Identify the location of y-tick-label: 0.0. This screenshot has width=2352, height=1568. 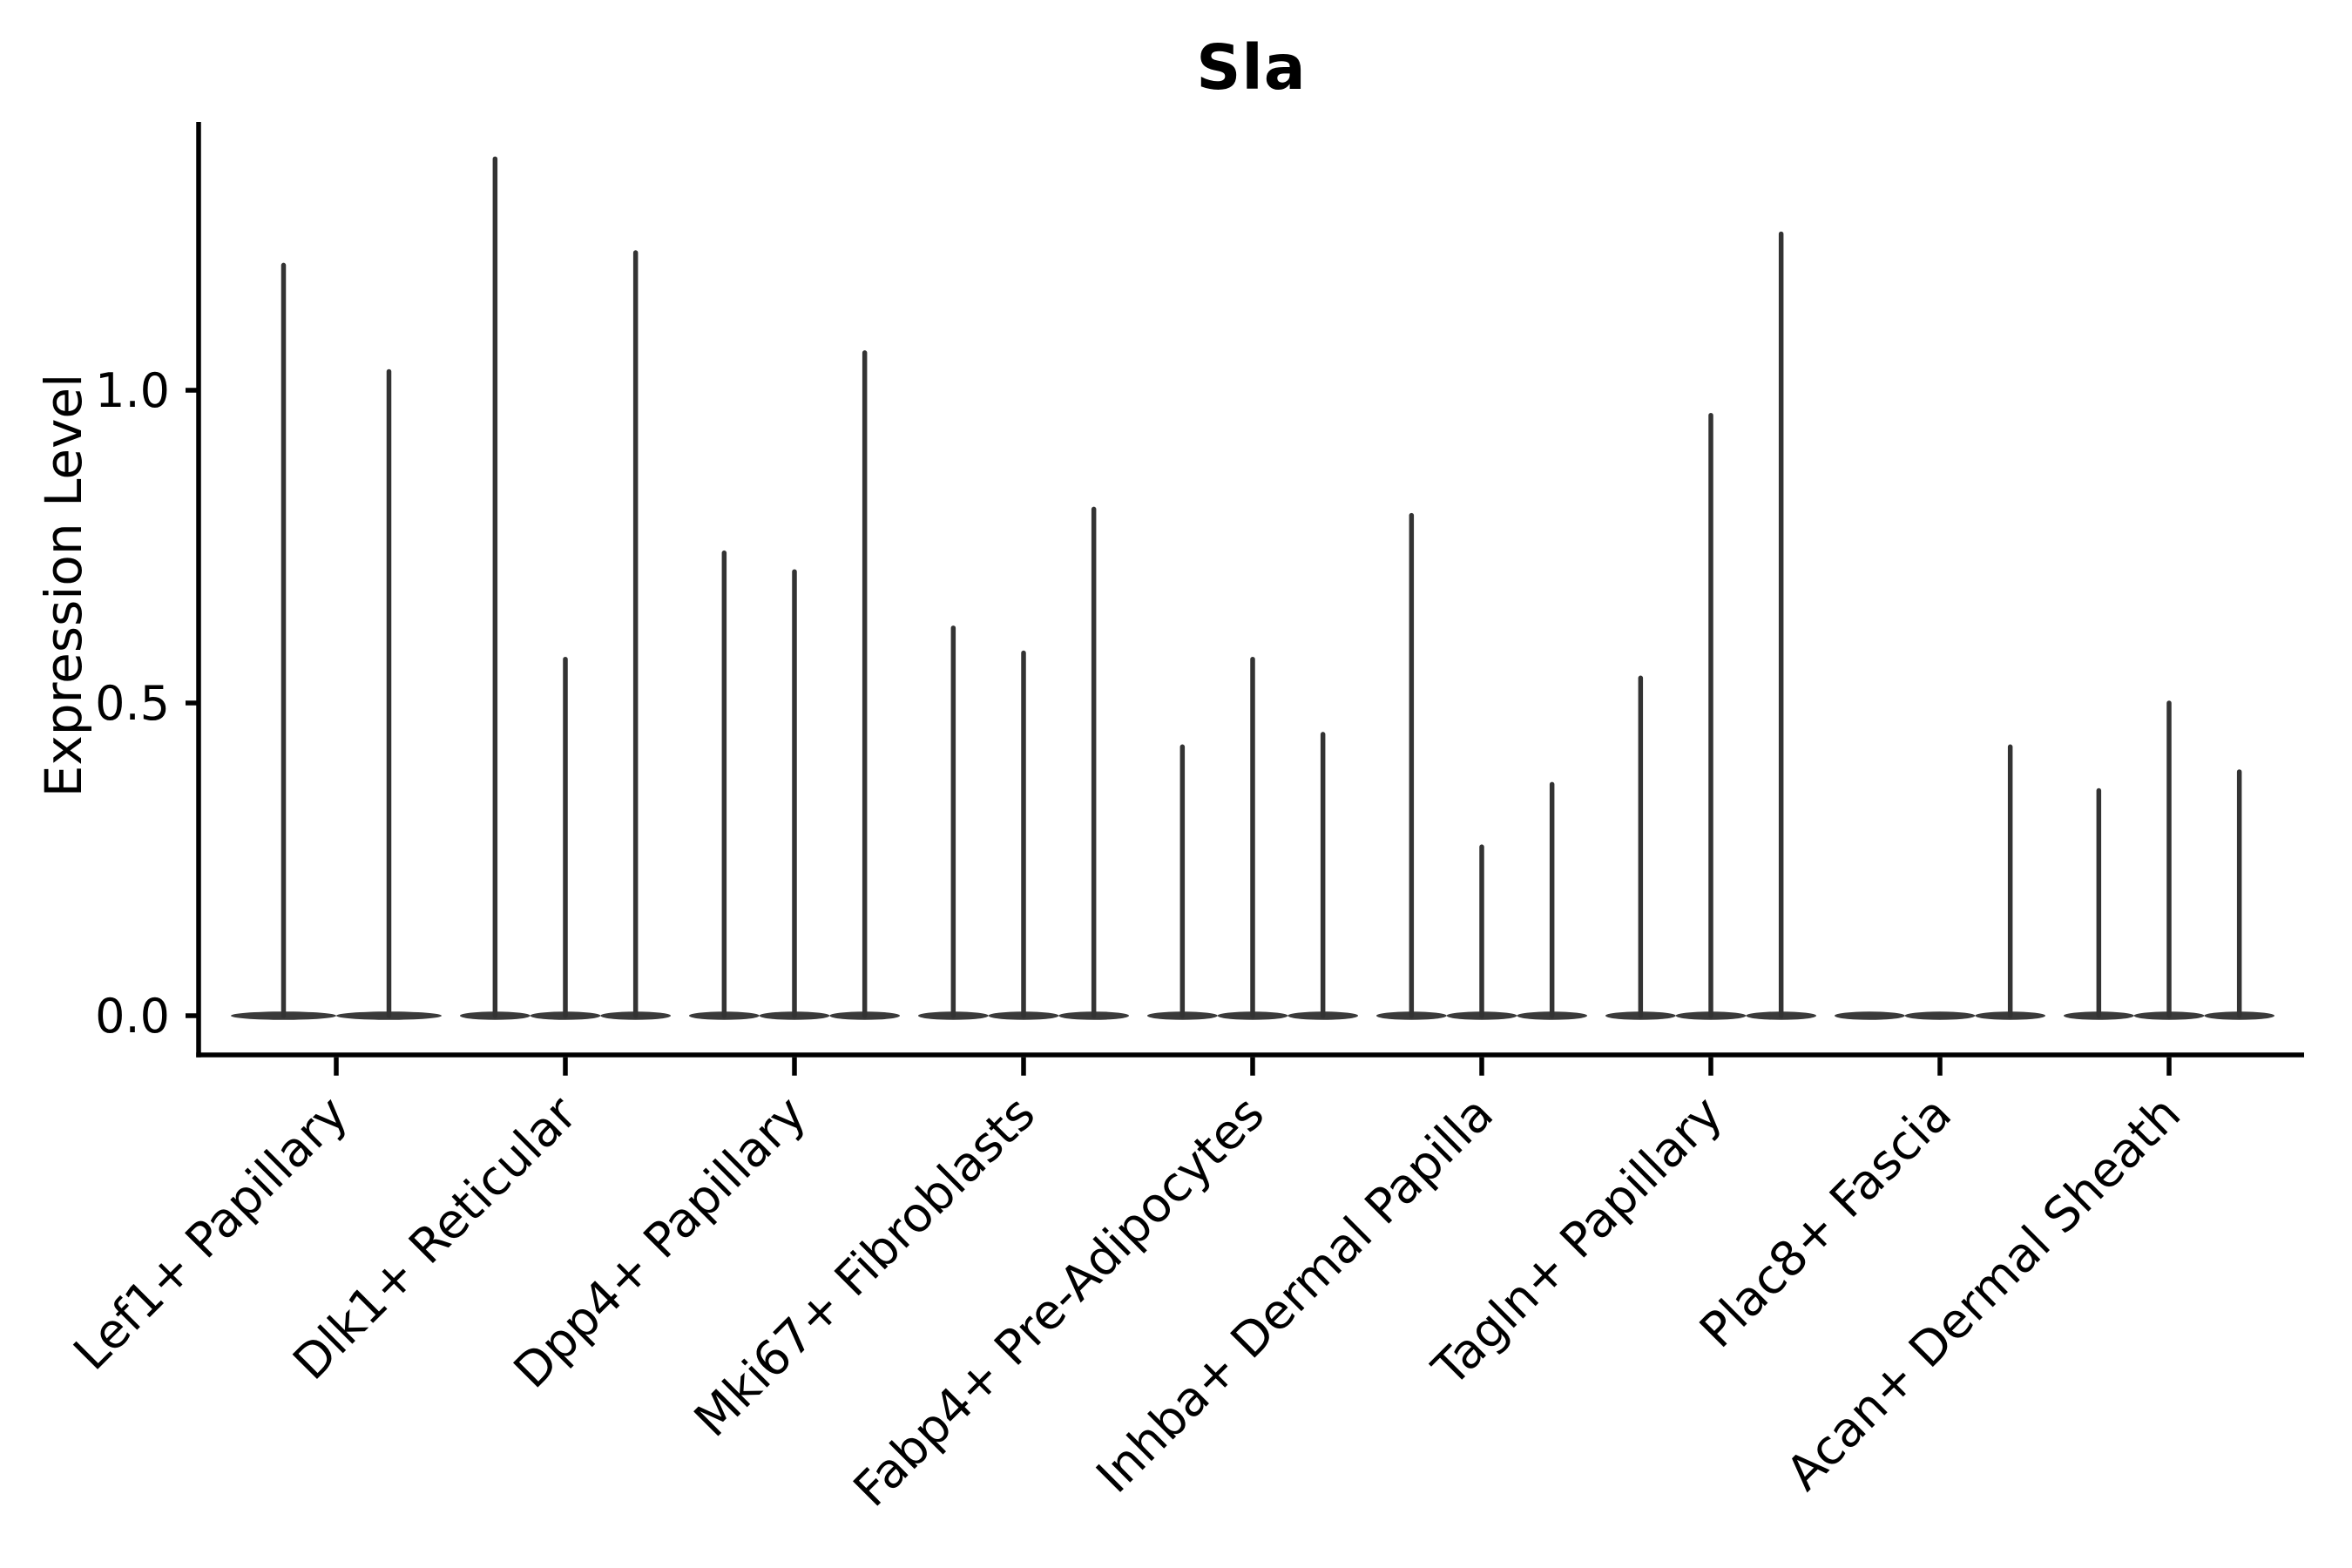
(132, 1016).